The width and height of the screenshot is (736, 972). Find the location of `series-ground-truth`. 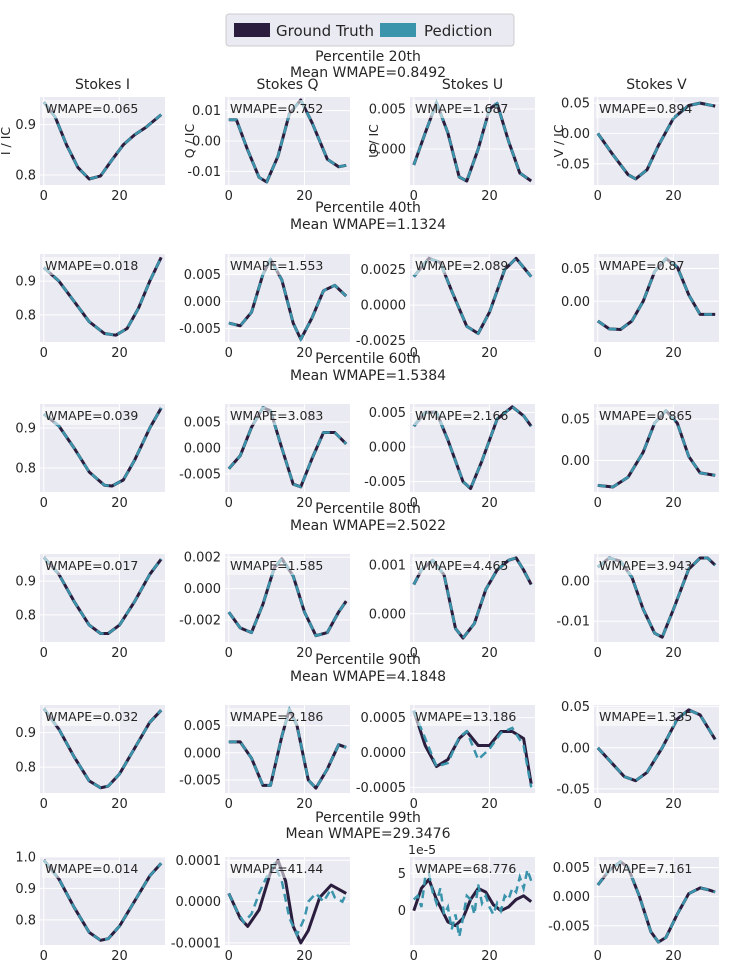

series-ground-truth is located at coordinates (287, 901).